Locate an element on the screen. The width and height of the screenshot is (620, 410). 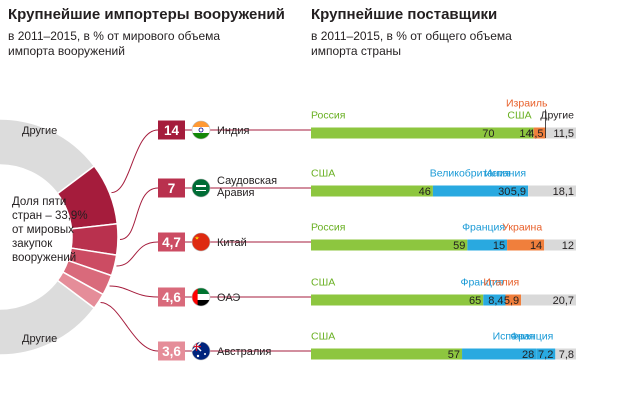
donut-other-label-bottom: Другие is located at coordinates (39, 339).